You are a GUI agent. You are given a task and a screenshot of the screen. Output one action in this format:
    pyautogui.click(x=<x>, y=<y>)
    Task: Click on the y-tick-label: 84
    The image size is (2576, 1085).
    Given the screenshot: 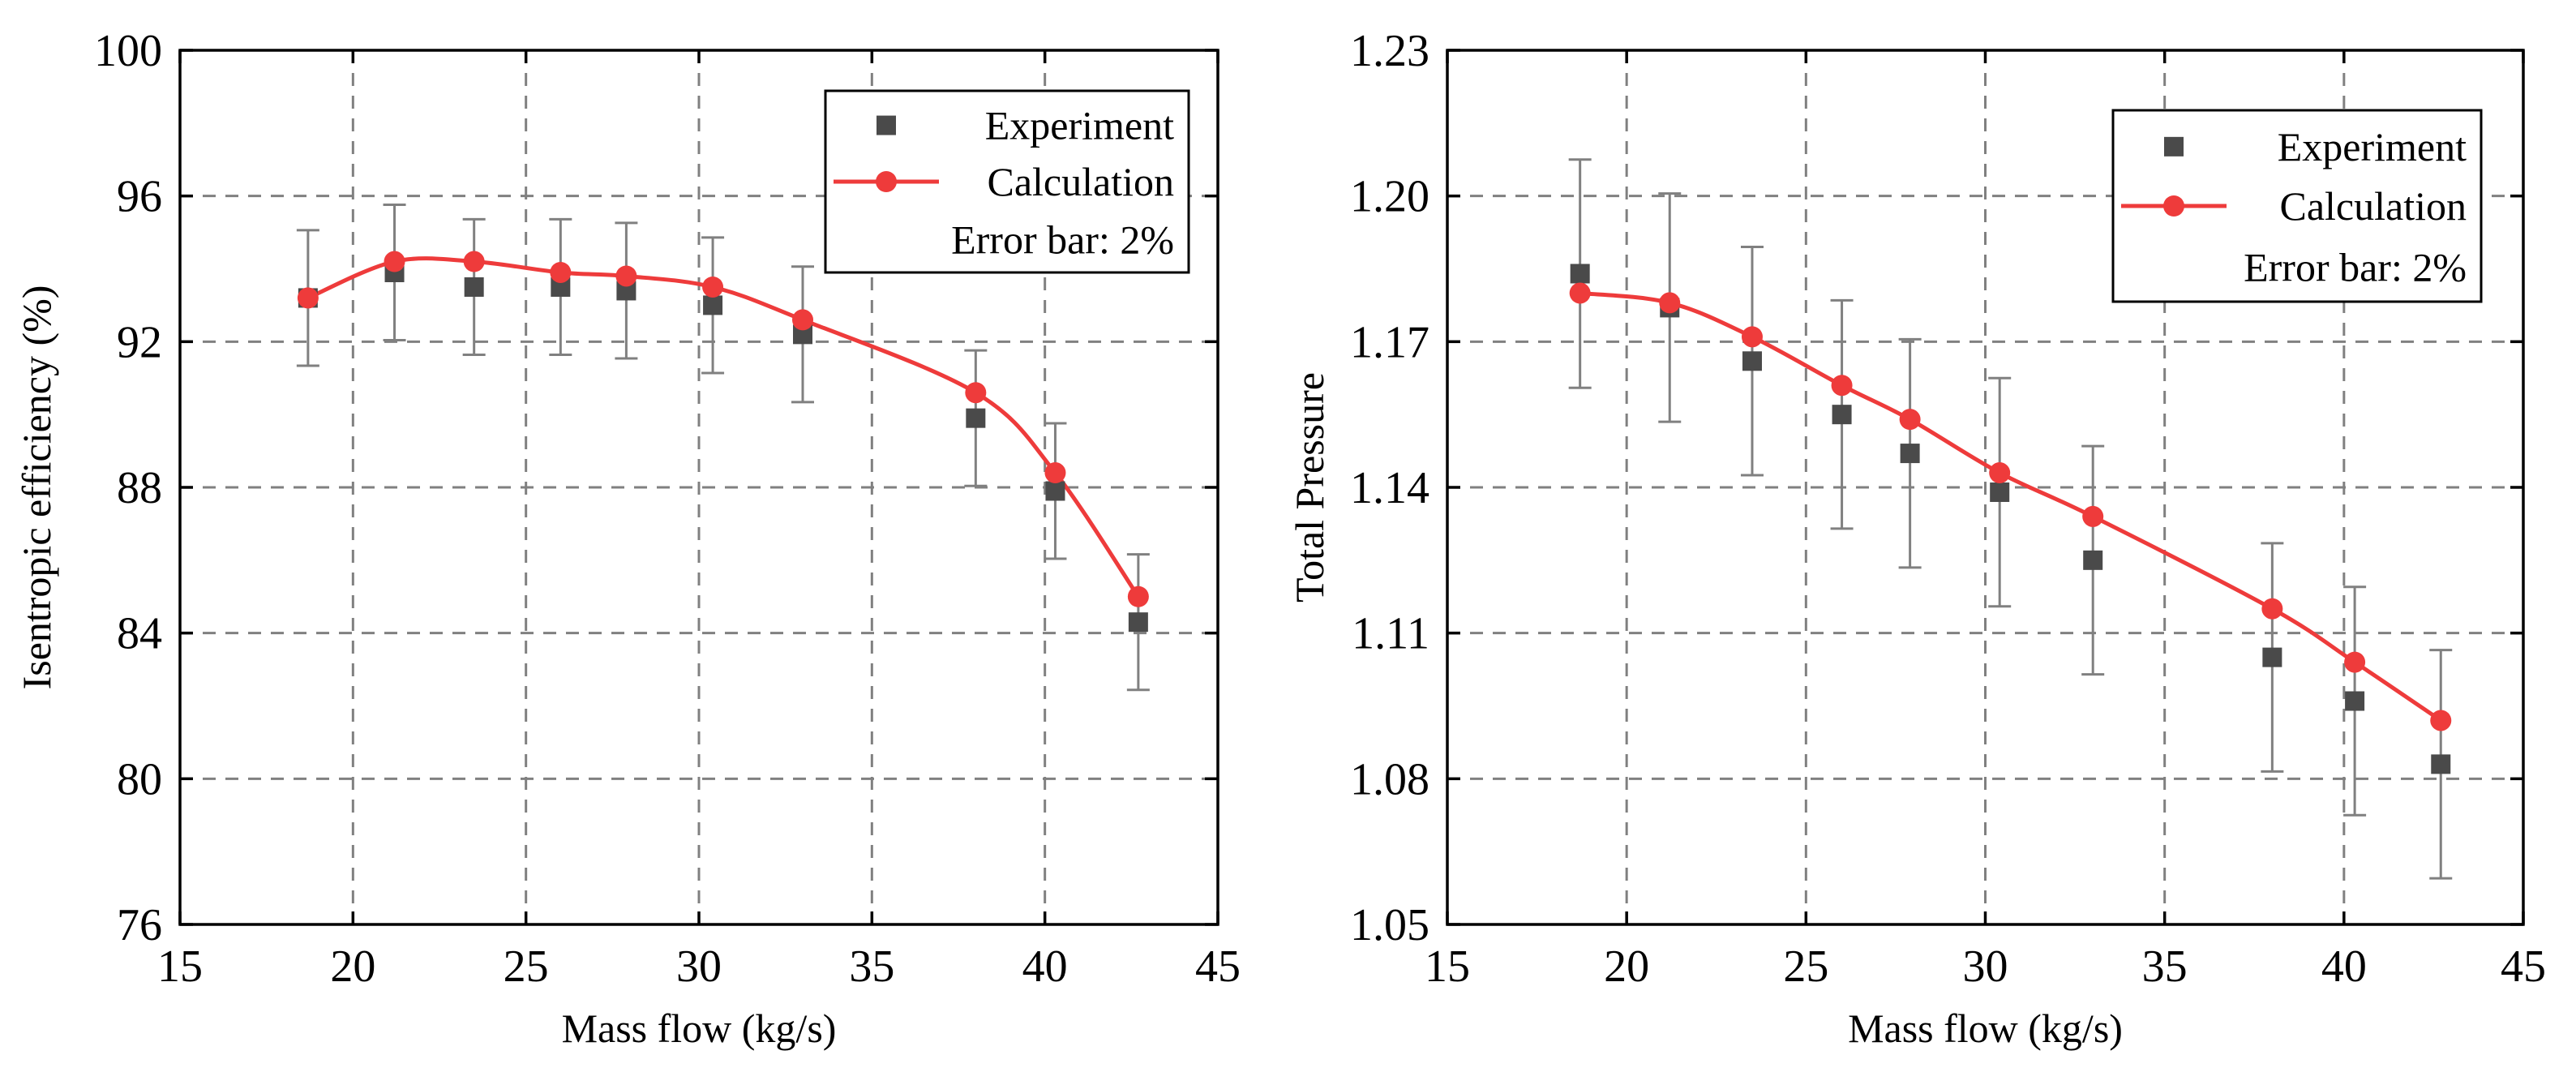 What is the action you would take?
    pyautogui.click(x=139, y=634)
    